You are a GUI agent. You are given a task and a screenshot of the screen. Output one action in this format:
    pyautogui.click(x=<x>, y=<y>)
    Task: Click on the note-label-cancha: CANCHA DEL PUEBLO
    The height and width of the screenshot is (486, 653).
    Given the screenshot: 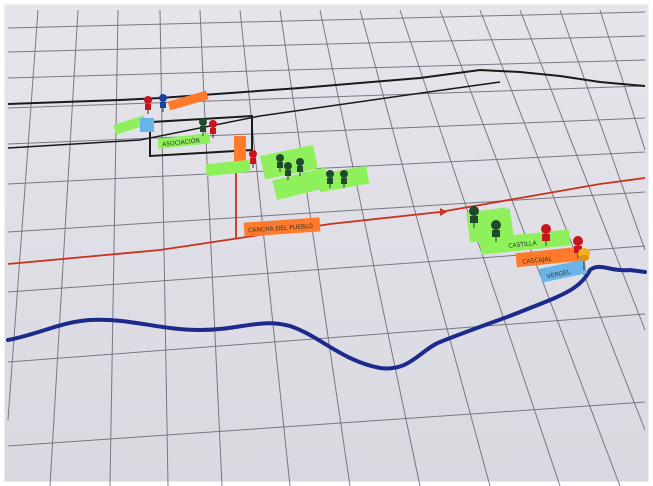 What is the action you would take?
    pyautogui.click(x=281, y=229)
    